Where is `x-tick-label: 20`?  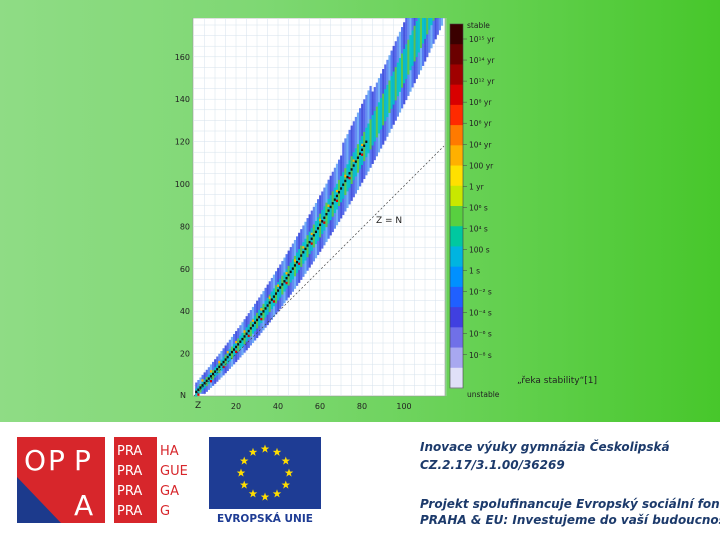 x-tick-label: 20 is located at coordinates (236, 406).